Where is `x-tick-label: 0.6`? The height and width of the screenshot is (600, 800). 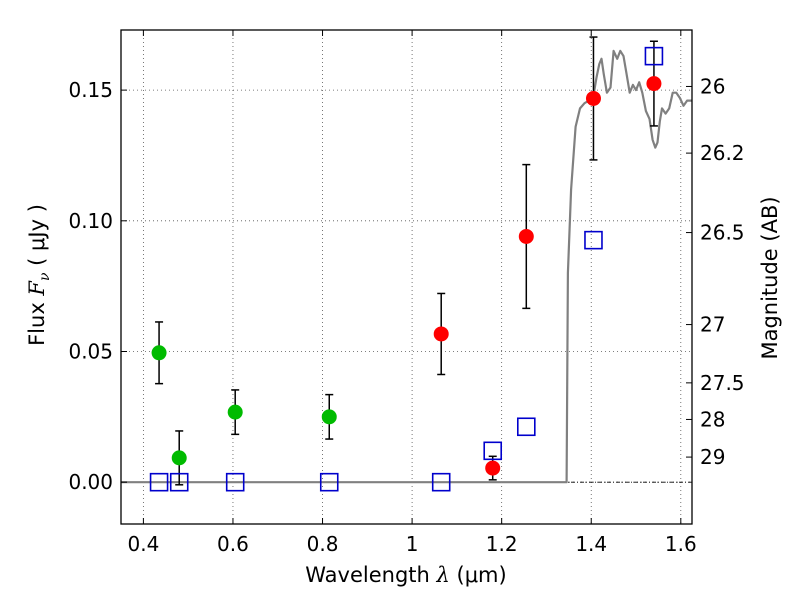
x-tick-label: 0.6 is located at coordinates (233, 544).